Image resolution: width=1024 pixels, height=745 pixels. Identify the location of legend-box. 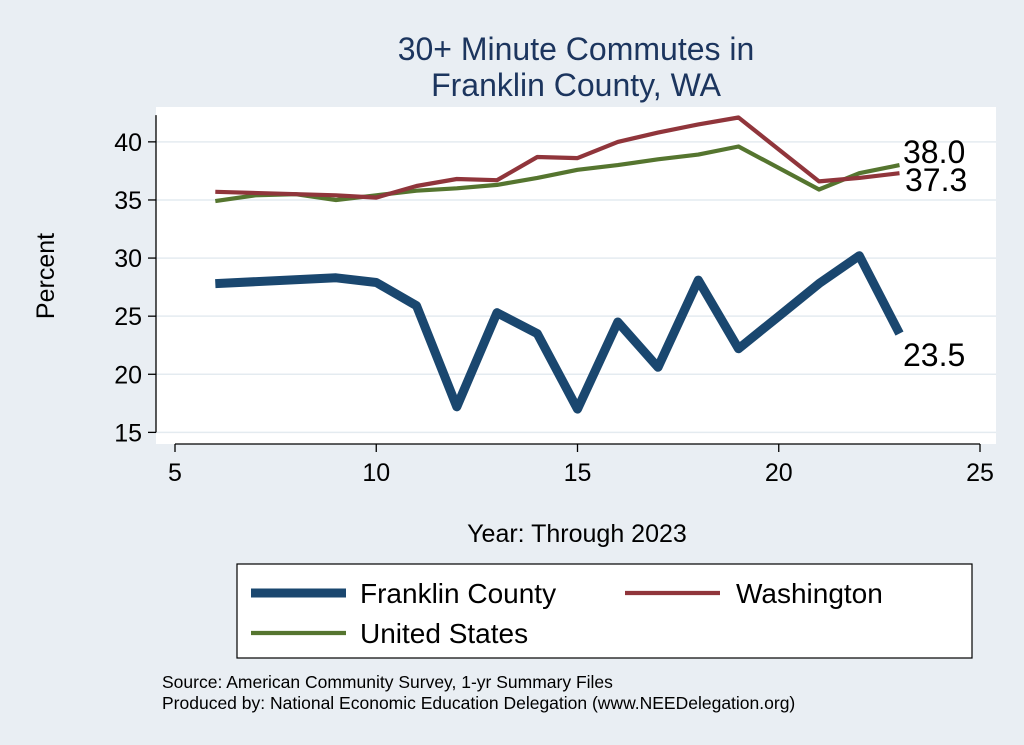
(604, 611).